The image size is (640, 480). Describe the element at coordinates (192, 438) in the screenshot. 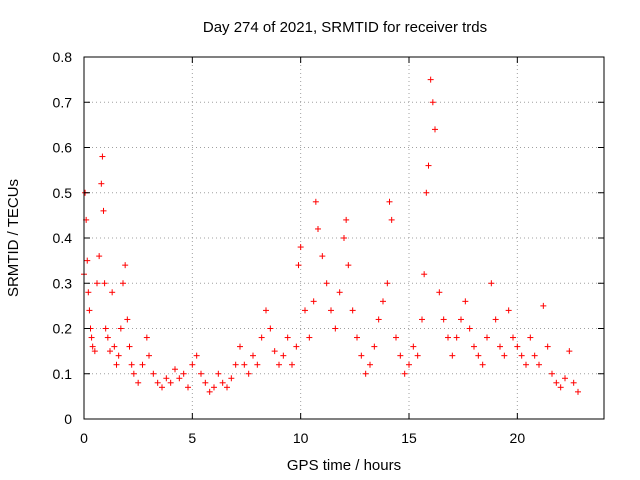

I see `x-tick-label: 5` at that location.